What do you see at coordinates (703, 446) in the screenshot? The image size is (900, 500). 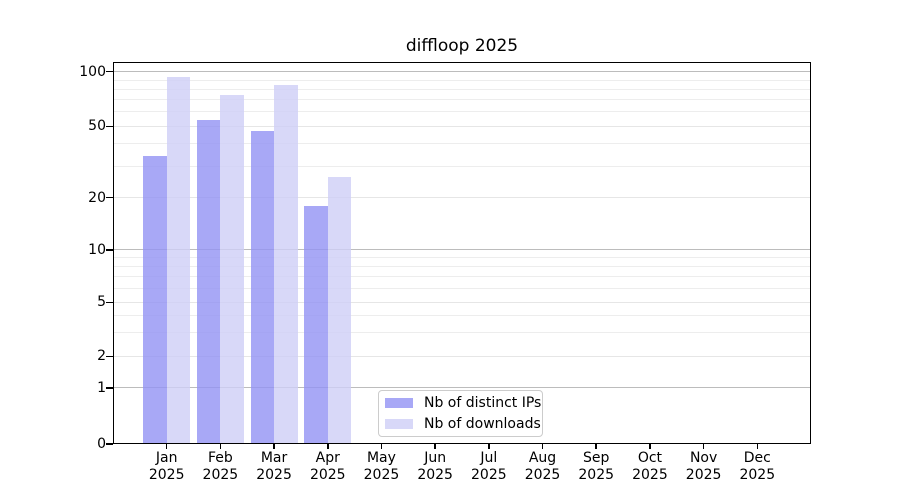 I see `x-tick-mark-nov` at bounding box center [703, 446].